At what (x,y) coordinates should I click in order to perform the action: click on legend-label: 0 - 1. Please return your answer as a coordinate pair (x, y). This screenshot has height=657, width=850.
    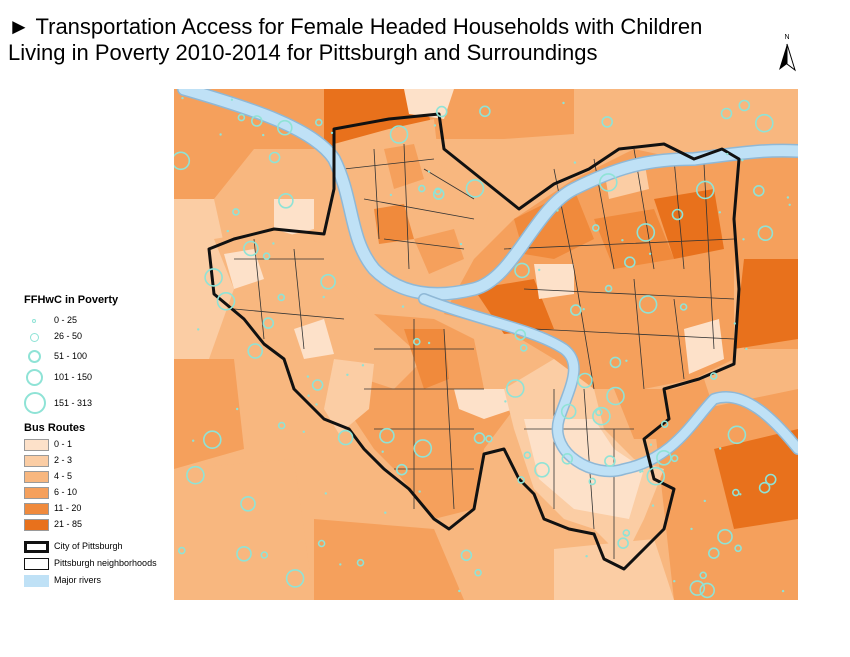
    Looking at the image, I should click on (63, 444).